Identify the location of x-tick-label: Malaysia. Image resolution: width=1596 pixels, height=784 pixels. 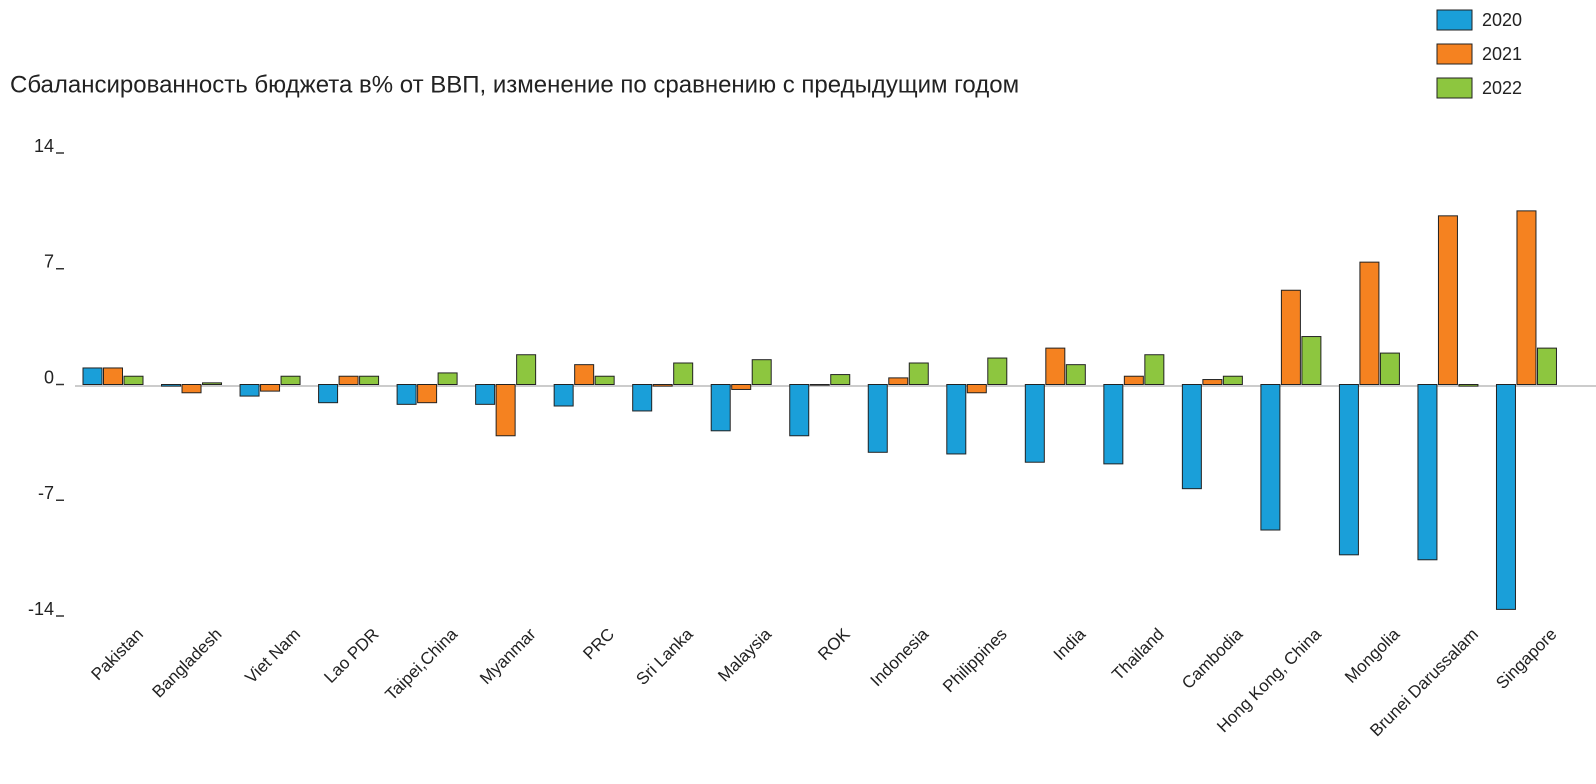
(744, 654).